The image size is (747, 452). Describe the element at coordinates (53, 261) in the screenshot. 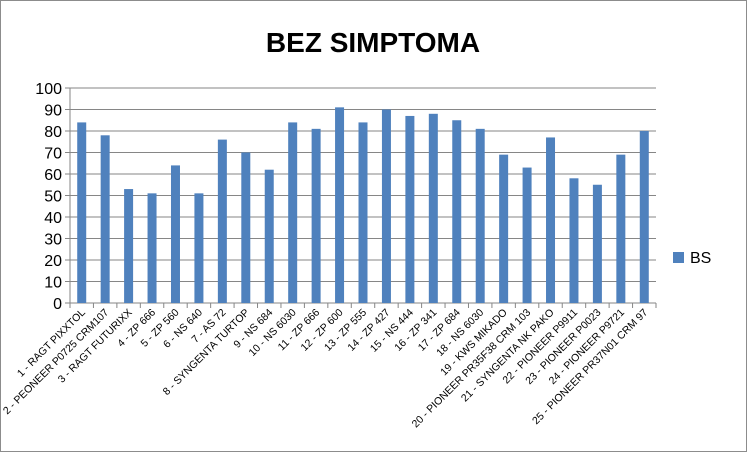

I see `y-tick-label: 20` at that location.